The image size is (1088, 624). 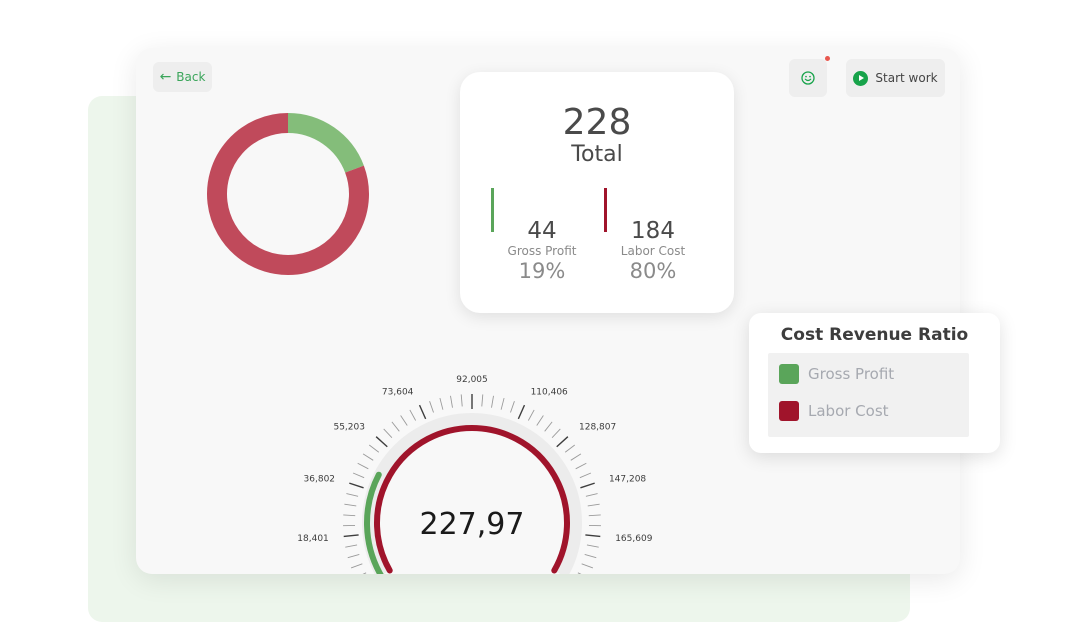 I want to click on gauge-value: 227,97, so click(x=472, y=524).